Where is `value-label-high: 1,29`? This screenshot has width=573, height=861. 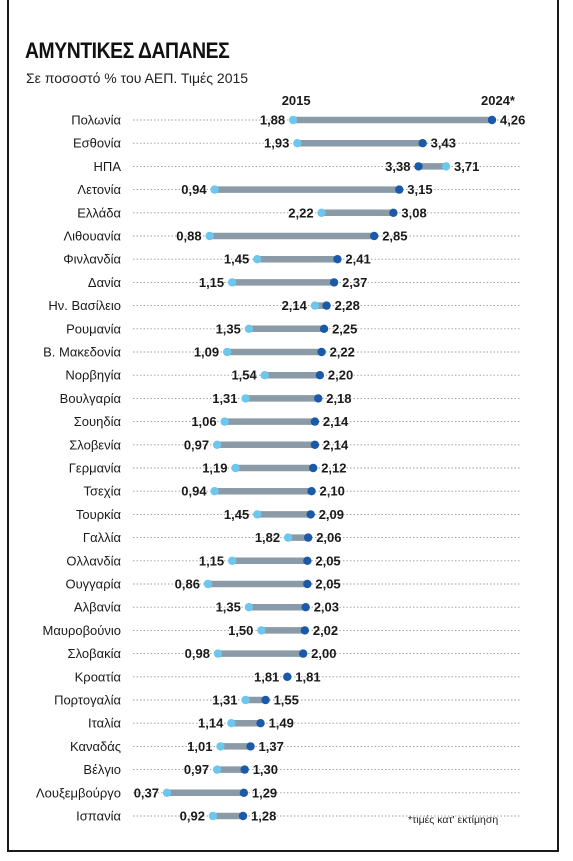 value-label-high: 1,29 is located at coordinates (264, 792).